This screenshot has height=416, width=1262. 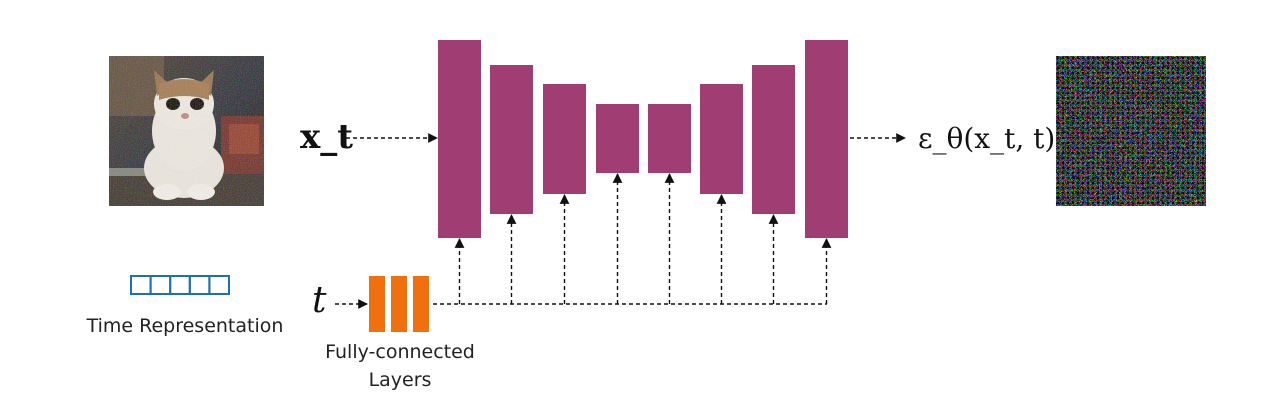 I want to click on time-t-label: t, so click(x=319, y=300).